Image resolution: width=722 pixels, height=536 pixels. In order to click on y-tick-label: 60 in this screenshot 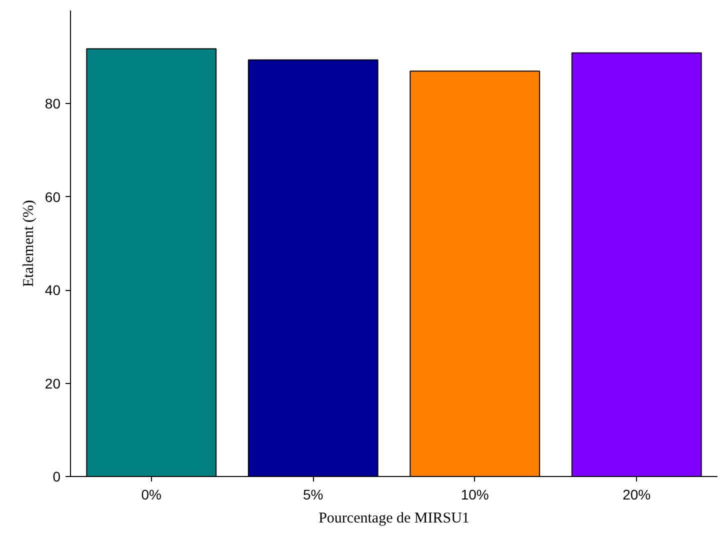, I will do `click(52, 196)`.